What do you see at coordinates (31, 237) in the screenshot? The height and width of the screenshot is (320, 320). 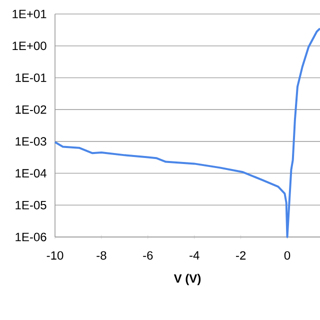 I see `y-tick-label: 1E-06` at bounding box center [31, 237].